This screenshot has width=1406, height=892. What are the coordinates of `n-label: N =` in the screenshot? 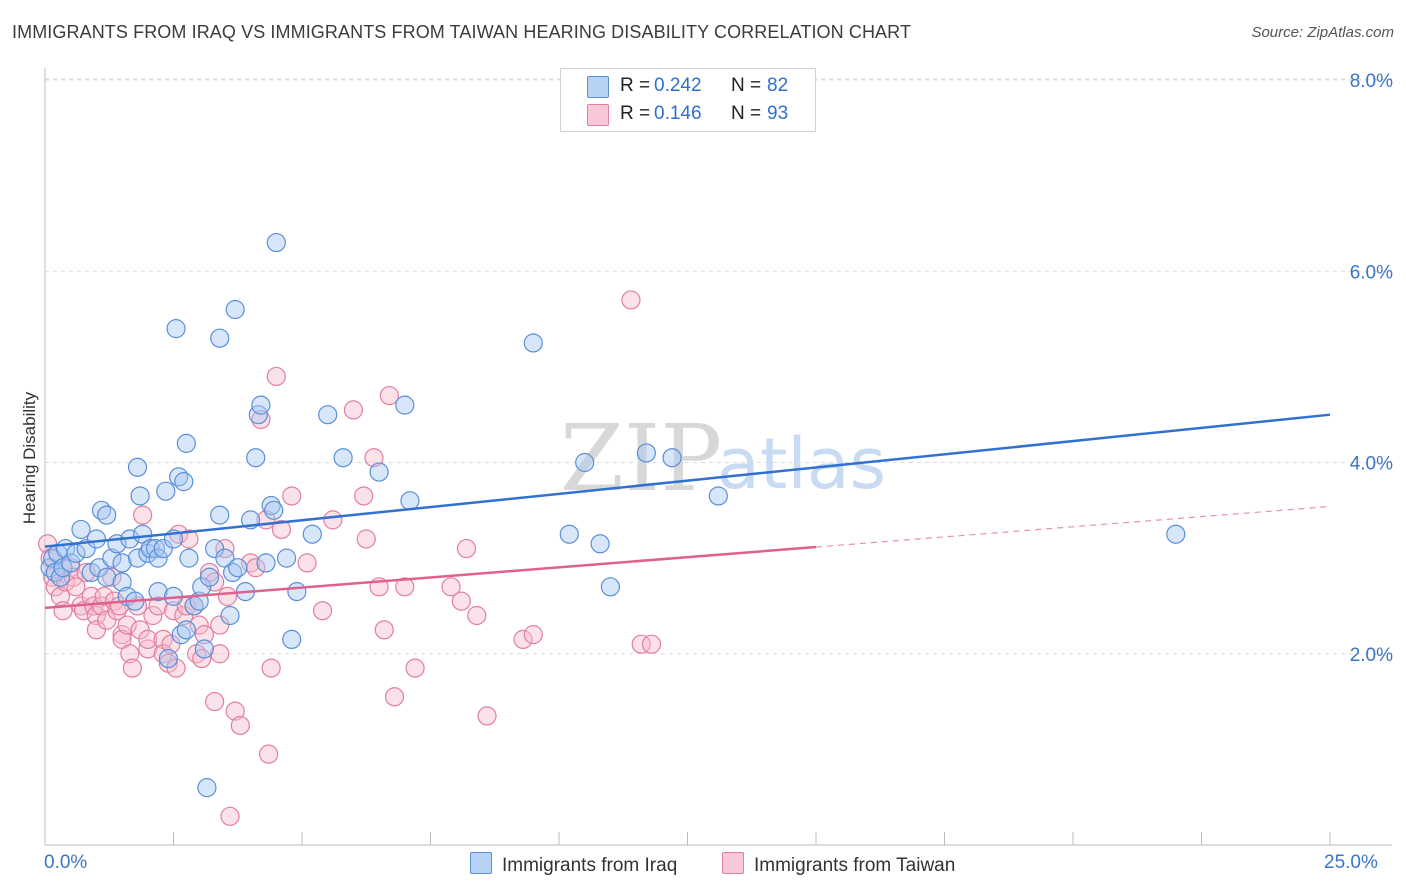 It's located at (746, 85).